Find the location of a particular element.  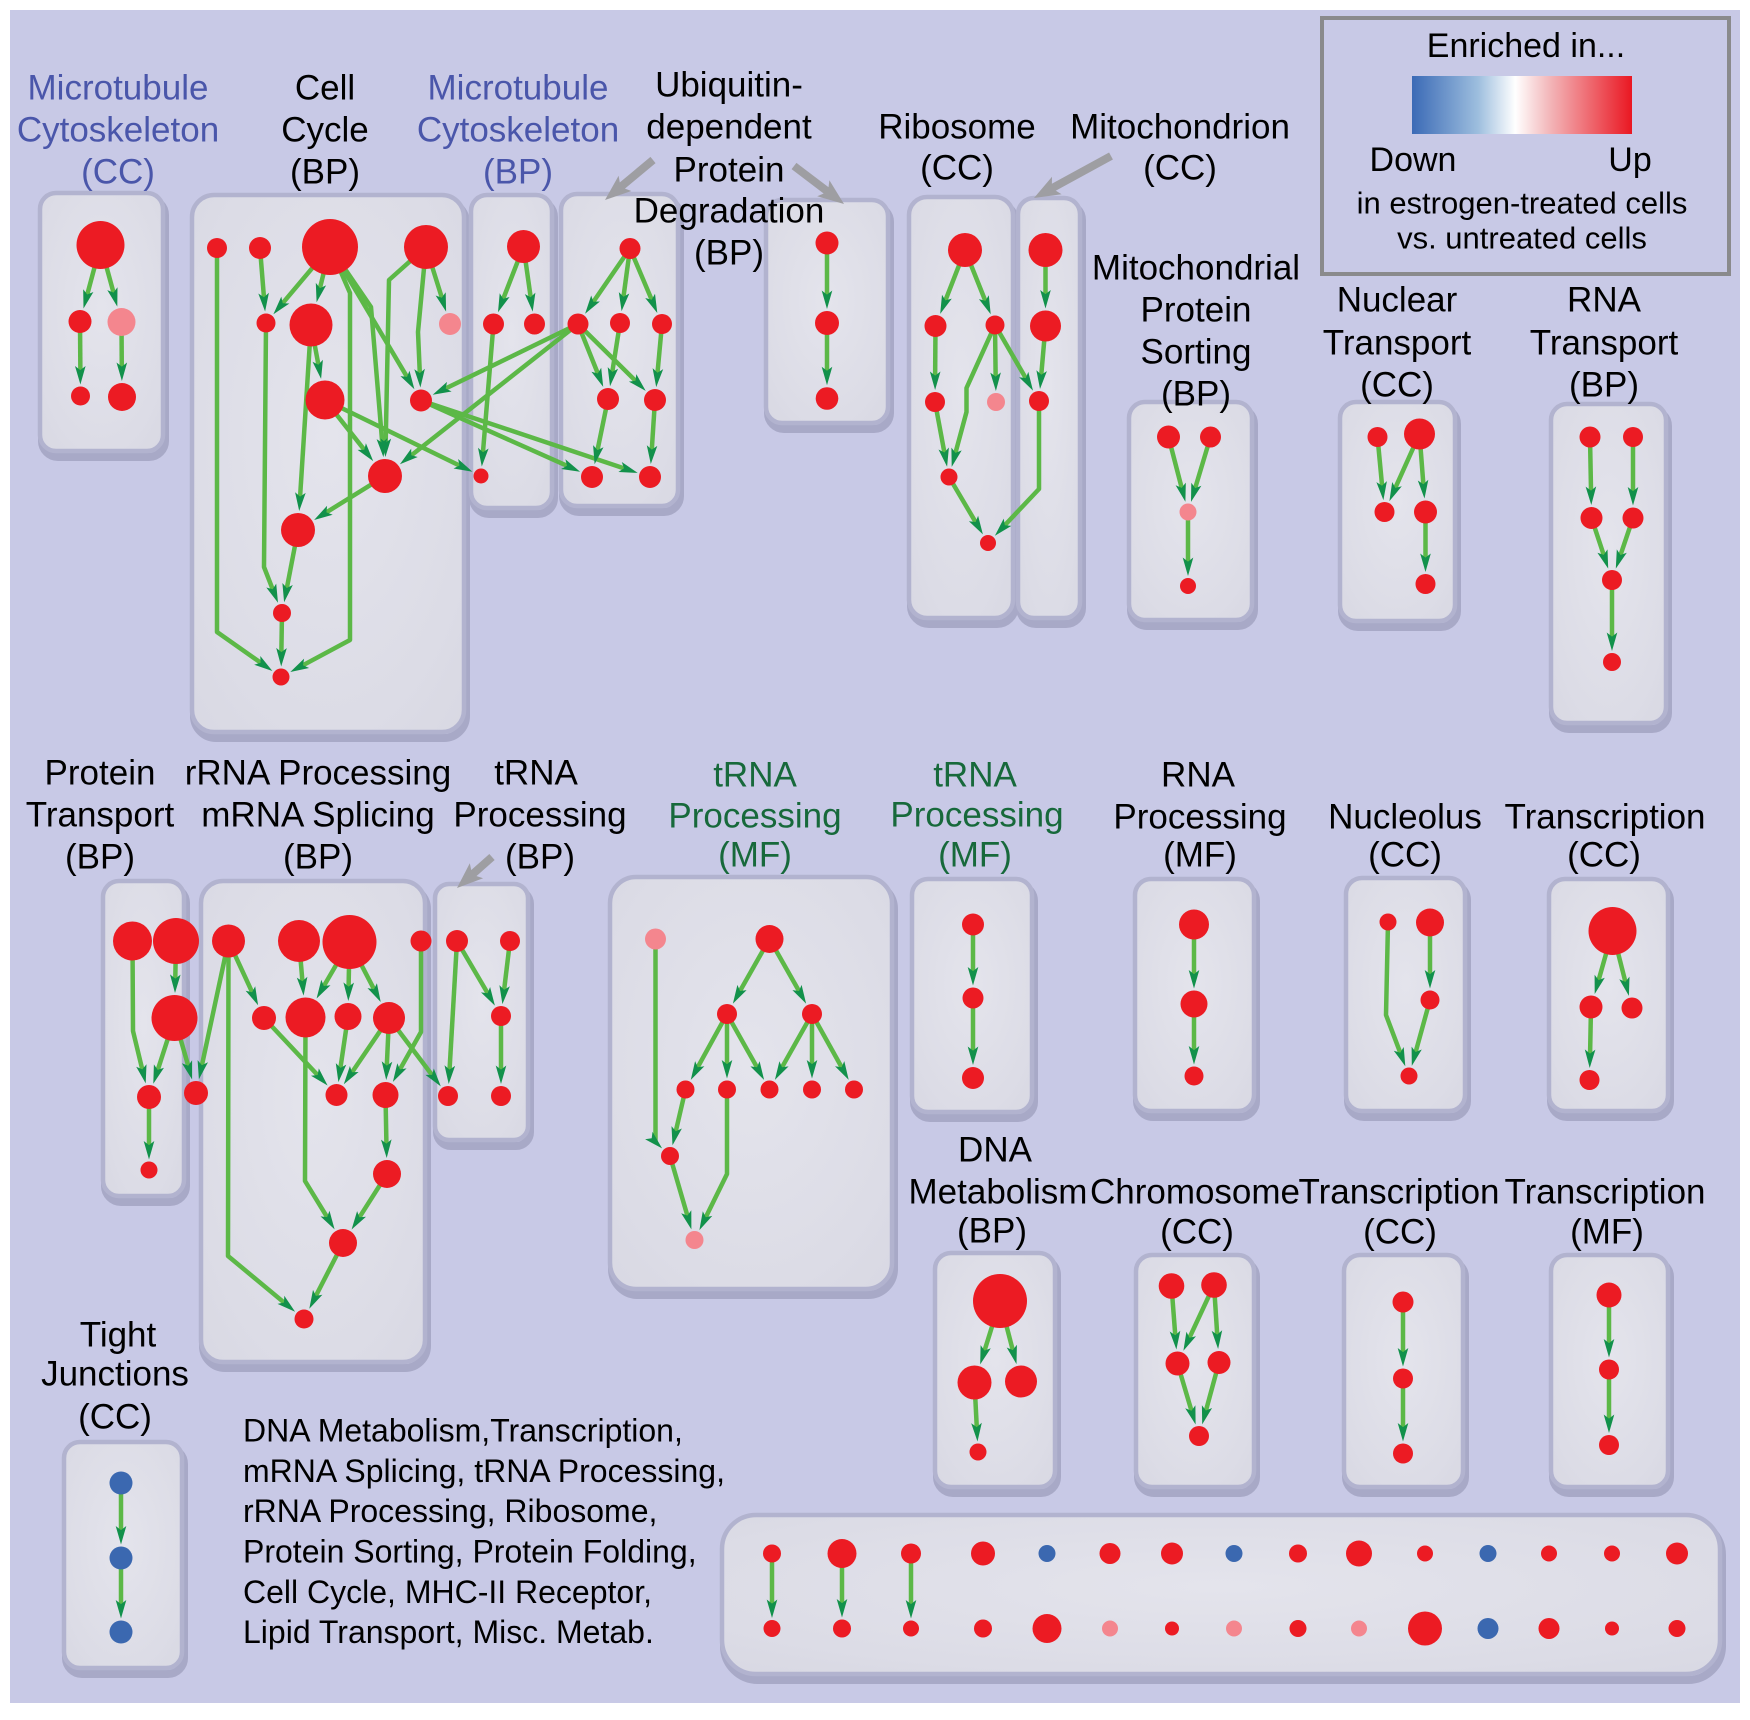

svg-text: Mitochondrion is located at coordinates (1180, 127).